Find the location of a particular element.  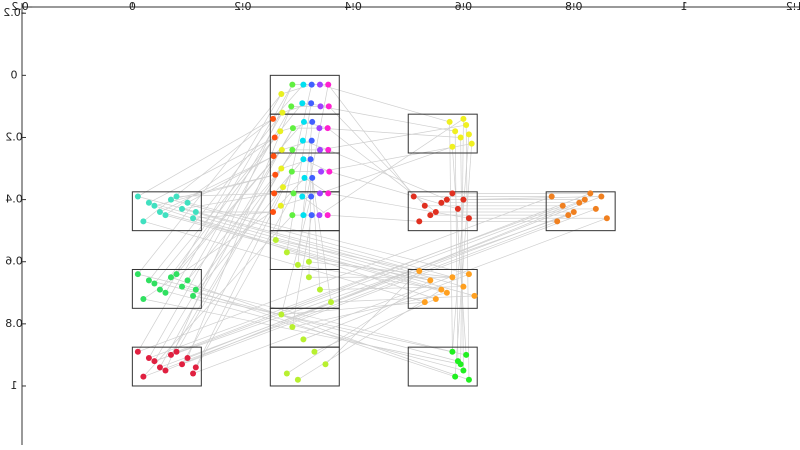

x-tick-label: -0.2 is located at coordinates (21, 6).